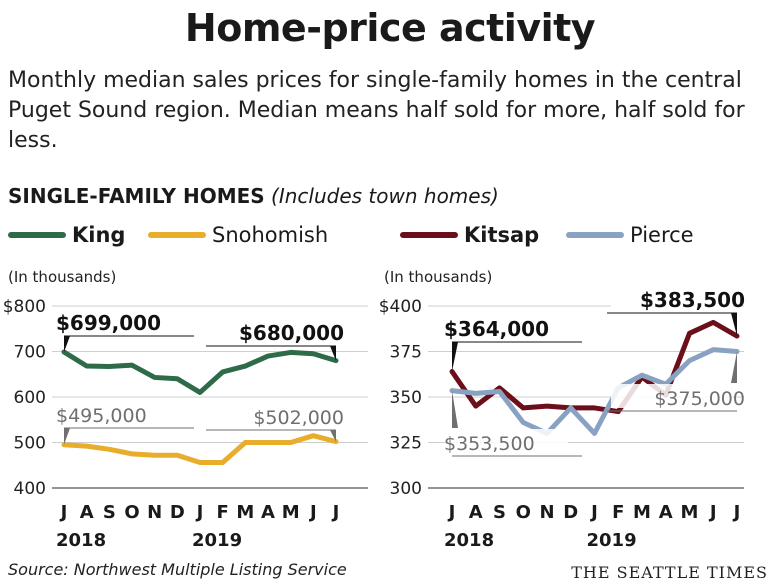 This screenshot has width=780, height=584. I want to click on annotation-label: $680,000, so click(291, 333).